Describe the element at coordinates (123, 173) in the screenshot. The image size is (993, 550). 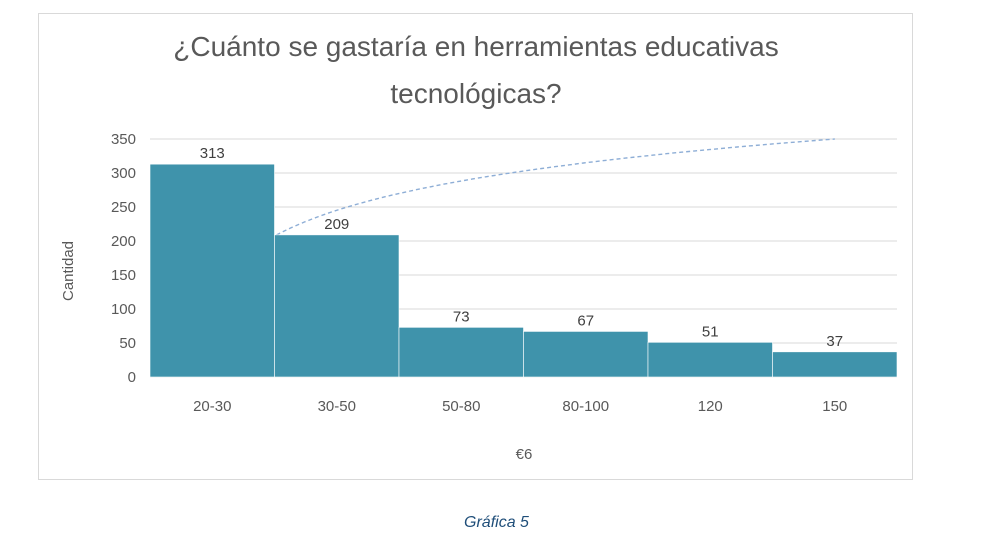
I see `y-tick-label: 300` at that location.